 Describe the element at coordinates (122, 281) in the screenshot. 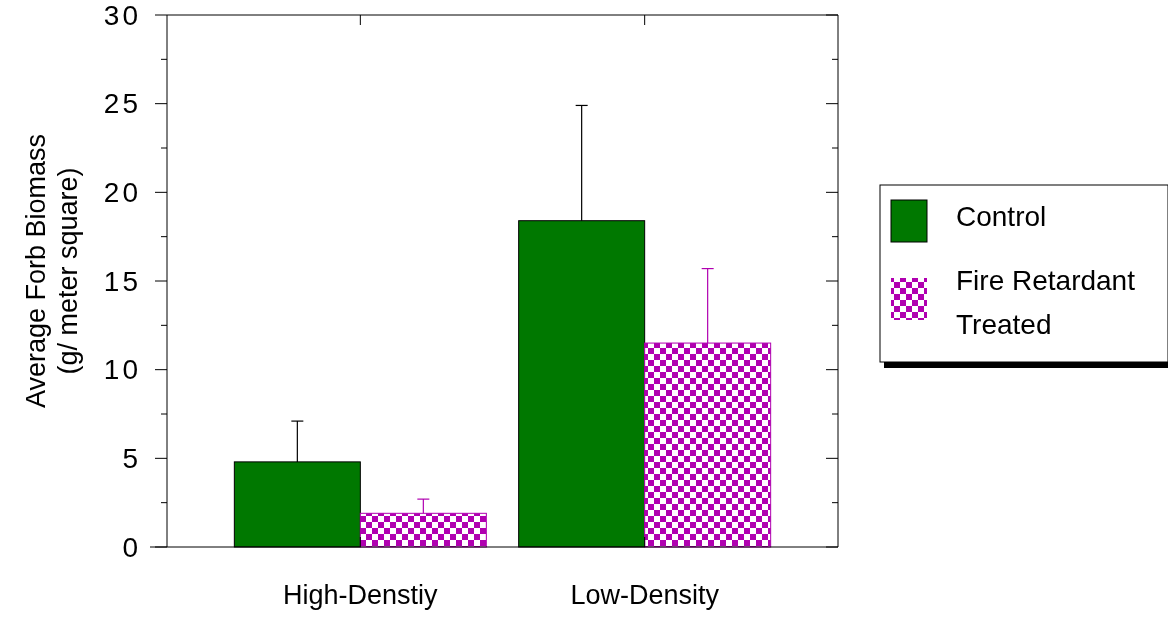

I see `y-tick-label: 15` at that location.